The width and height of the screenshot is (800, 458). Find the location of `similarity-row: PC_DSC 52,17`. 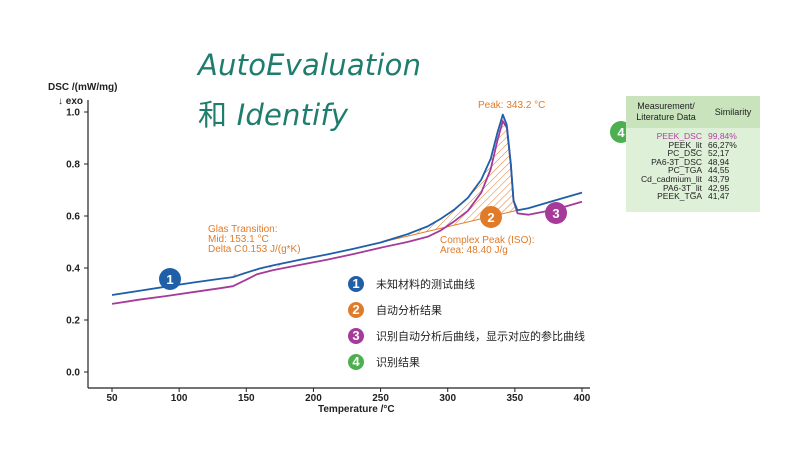

similarity-row: PC_DSC 52,17 is located at coordinates (693, 153).